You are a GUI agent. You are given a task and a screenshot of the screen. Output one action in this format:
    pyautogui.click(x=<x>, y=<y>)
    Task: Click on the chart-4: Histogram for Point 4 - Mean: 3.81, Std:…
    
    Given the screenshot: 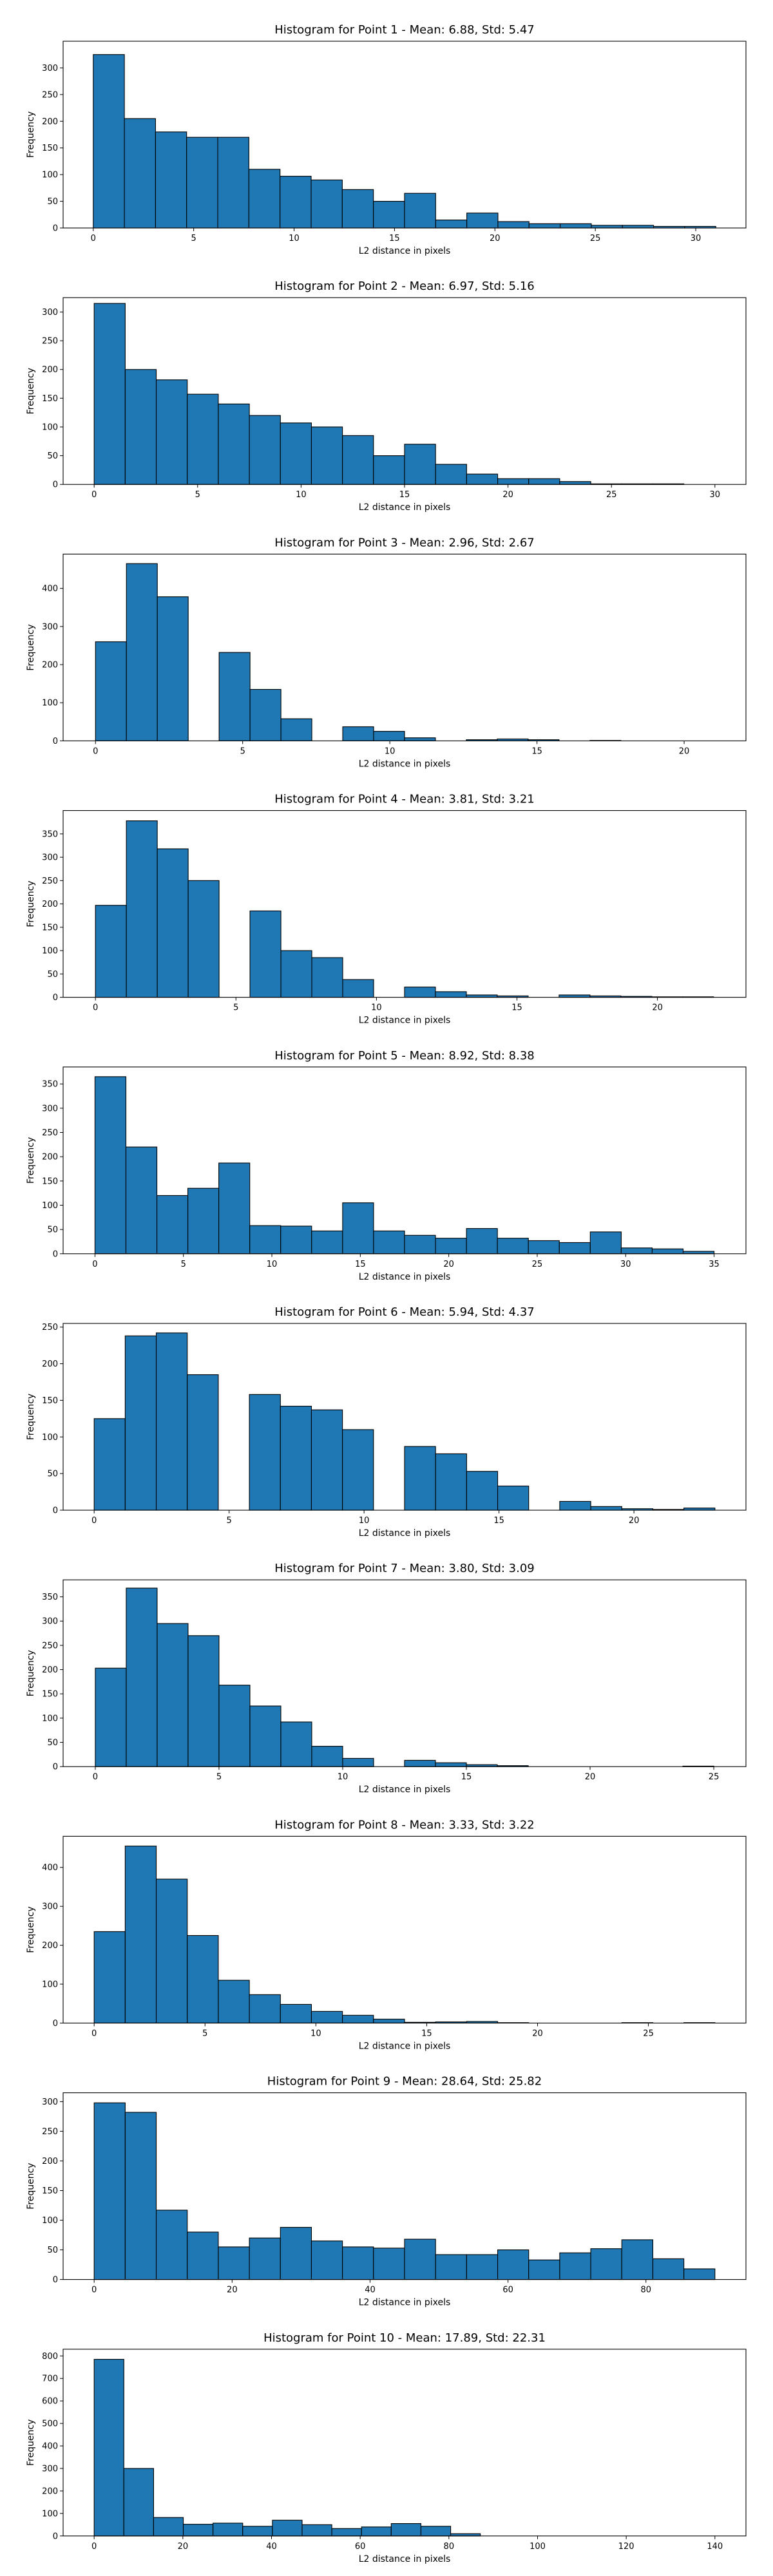 What is the action you would take?
    pyautogui.click(x=386, y=910)
    